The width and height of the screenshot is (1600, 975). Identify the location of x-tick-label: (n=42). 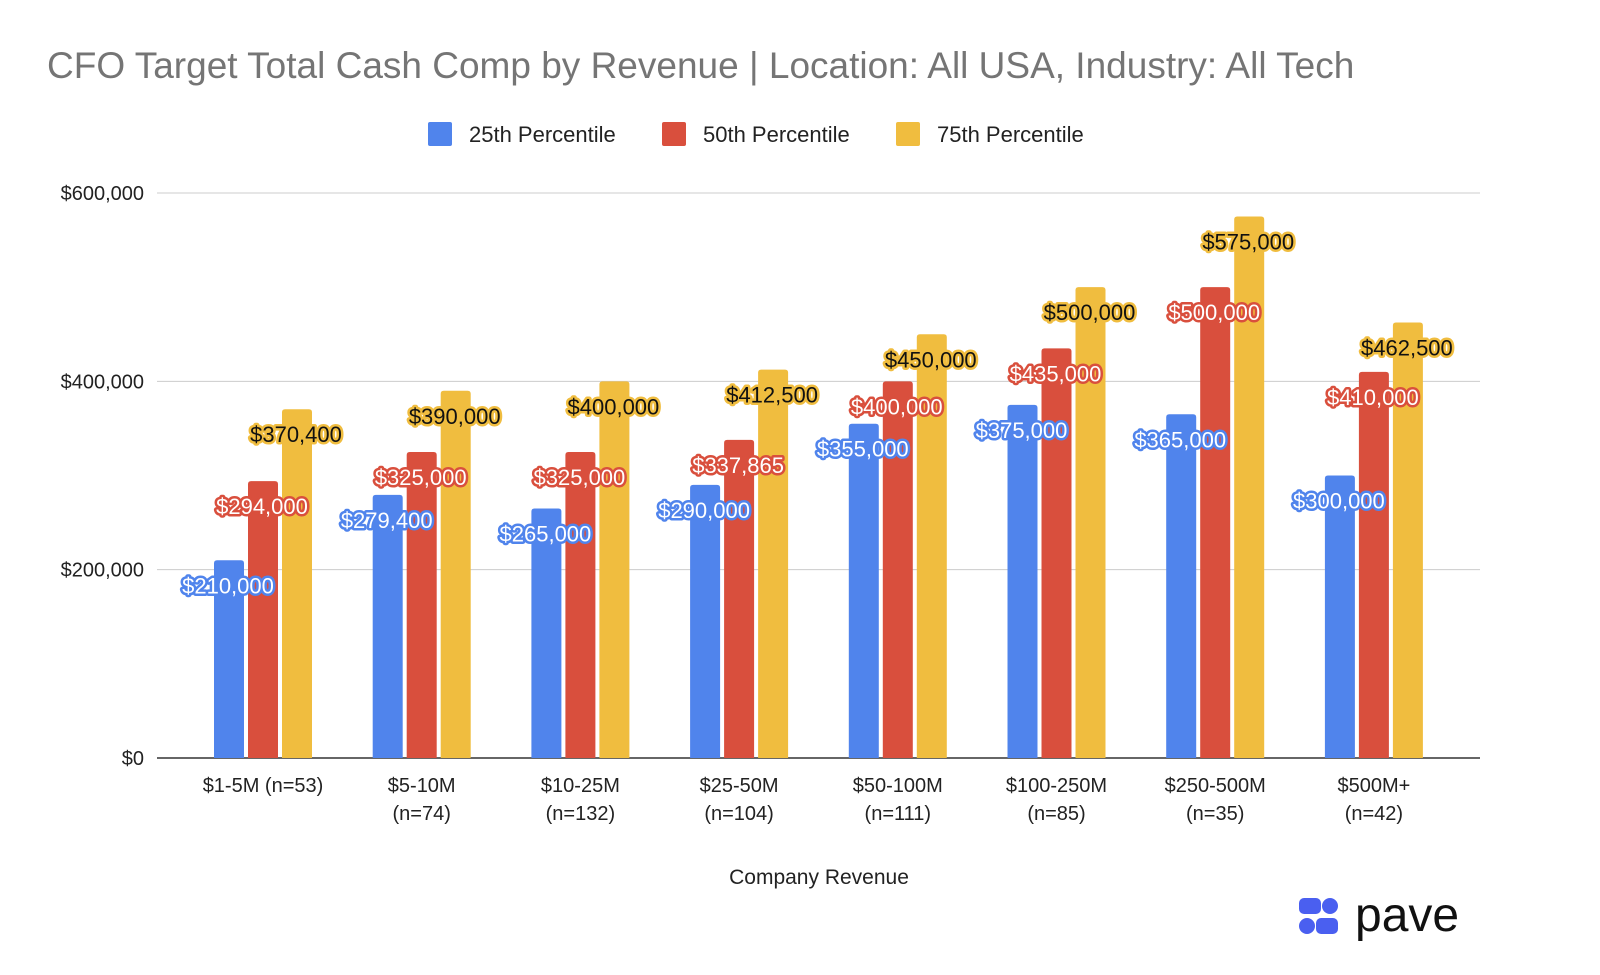
(1374, 814).